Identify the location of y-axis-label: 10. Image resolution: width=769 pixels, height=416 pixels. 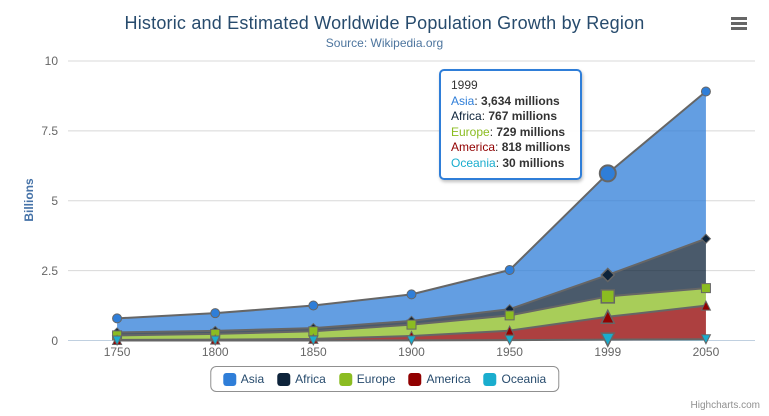
(51, 61).